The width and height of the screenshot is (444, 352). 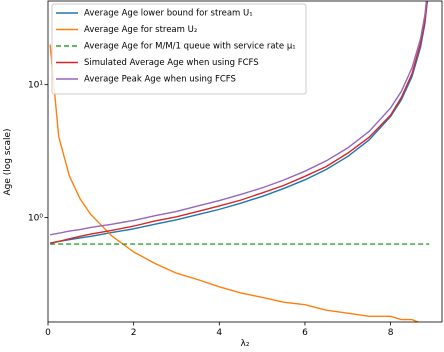 What do you see at coordinates (8, 161) in the screenshot?
I see `y-axis-label: Age (log scale)` at bounding box center [8, 161].